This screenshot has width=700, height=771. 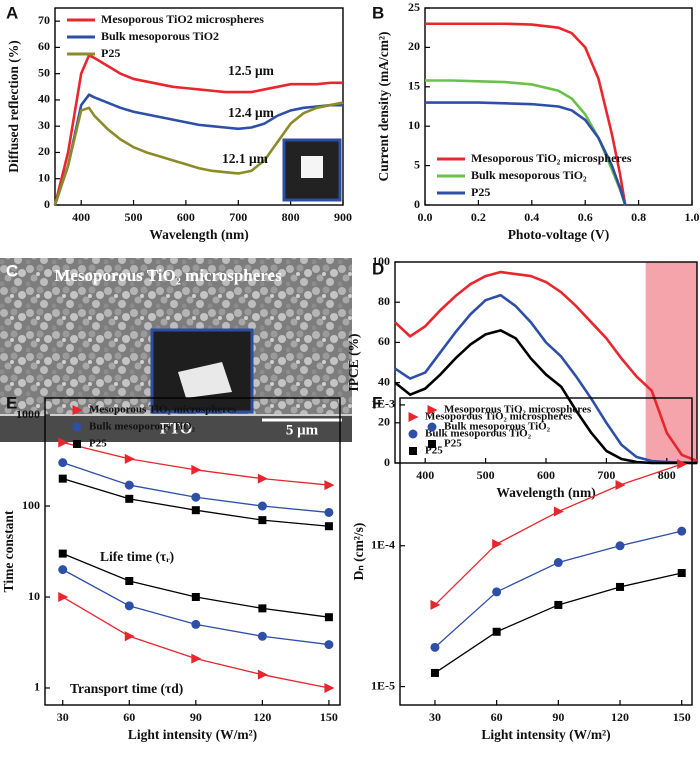 I want to click on x-tick-label: 30, so click(x=435, y=717).